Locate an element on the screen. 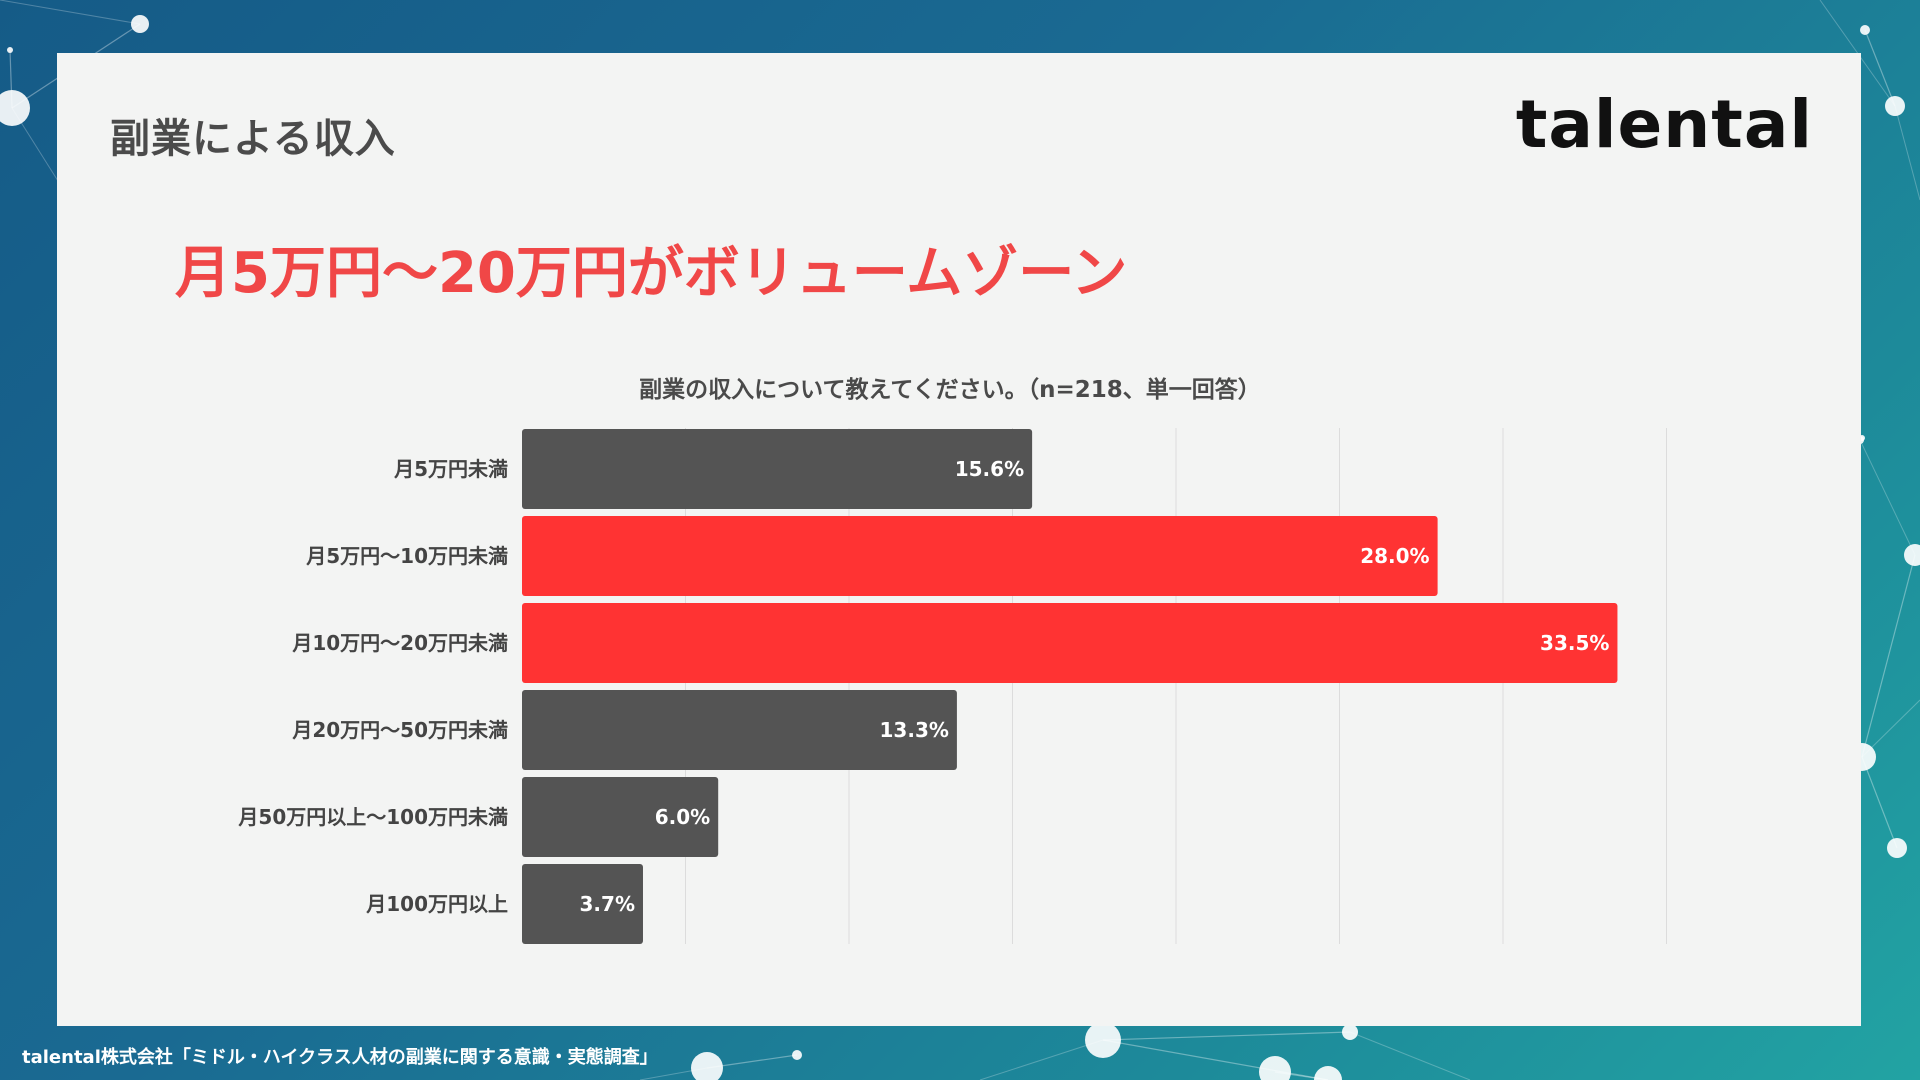  chart-title: 副業の収入について教えてください。（n=218、単一回答） is located at coordinates (950, 390).